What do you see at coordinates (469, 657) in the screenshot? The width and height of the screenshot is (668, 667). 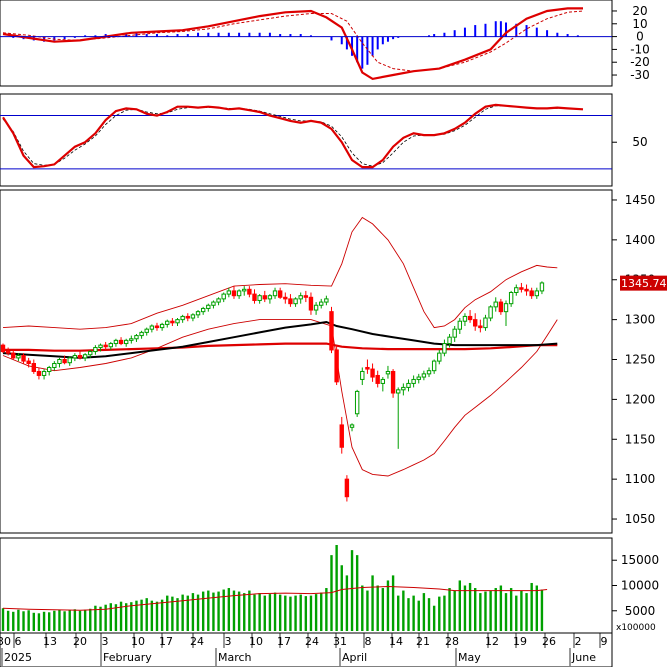 I see `x-month-label: May` at bounding box center [469, 657].